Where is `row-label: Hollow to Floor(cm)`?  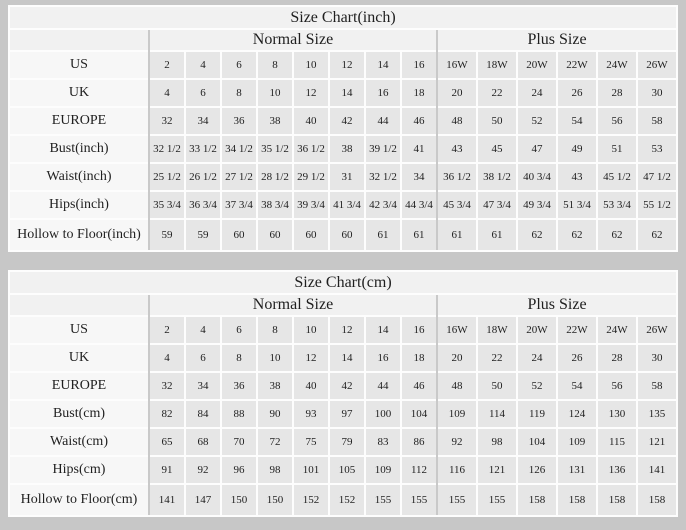
row-label: Hollow to Floor(cm) is located at coordinates (79, 500).